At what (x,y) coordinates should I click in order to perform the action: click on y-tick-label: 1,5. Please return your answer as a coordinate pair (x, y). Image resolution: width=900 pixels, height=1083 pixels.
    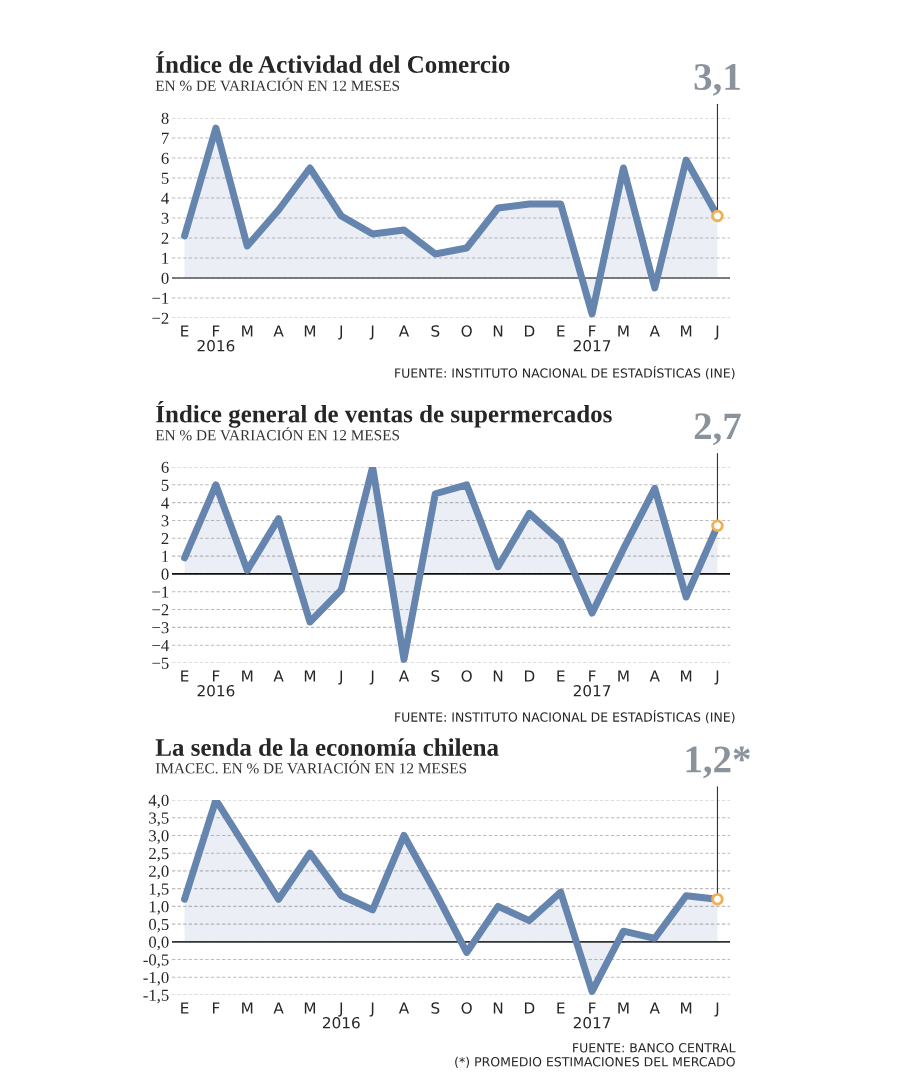
    Looking at the image, I should click on (159, 890).